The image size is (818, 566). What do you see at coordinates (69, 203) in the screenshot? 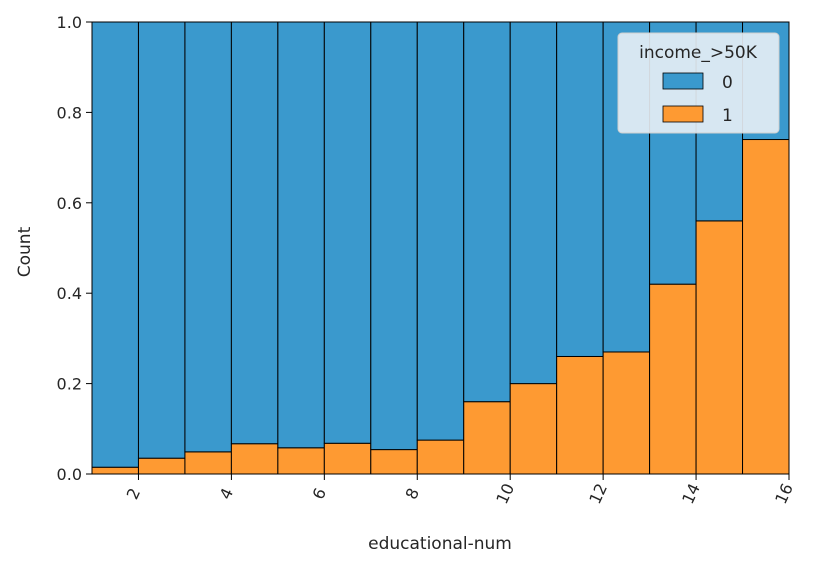
I see `y-tick-label: 0.6` at bounding box center [69, 203].